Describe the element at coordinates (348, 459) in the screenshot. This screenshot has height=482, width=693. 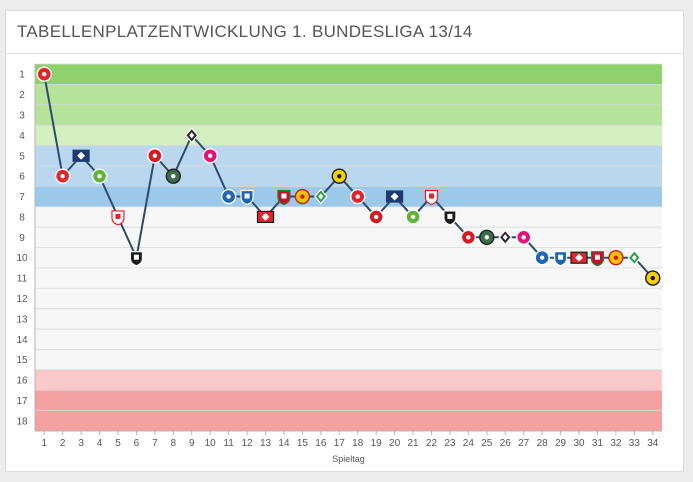
I see `x-axis-label: Spieltag` at that location.